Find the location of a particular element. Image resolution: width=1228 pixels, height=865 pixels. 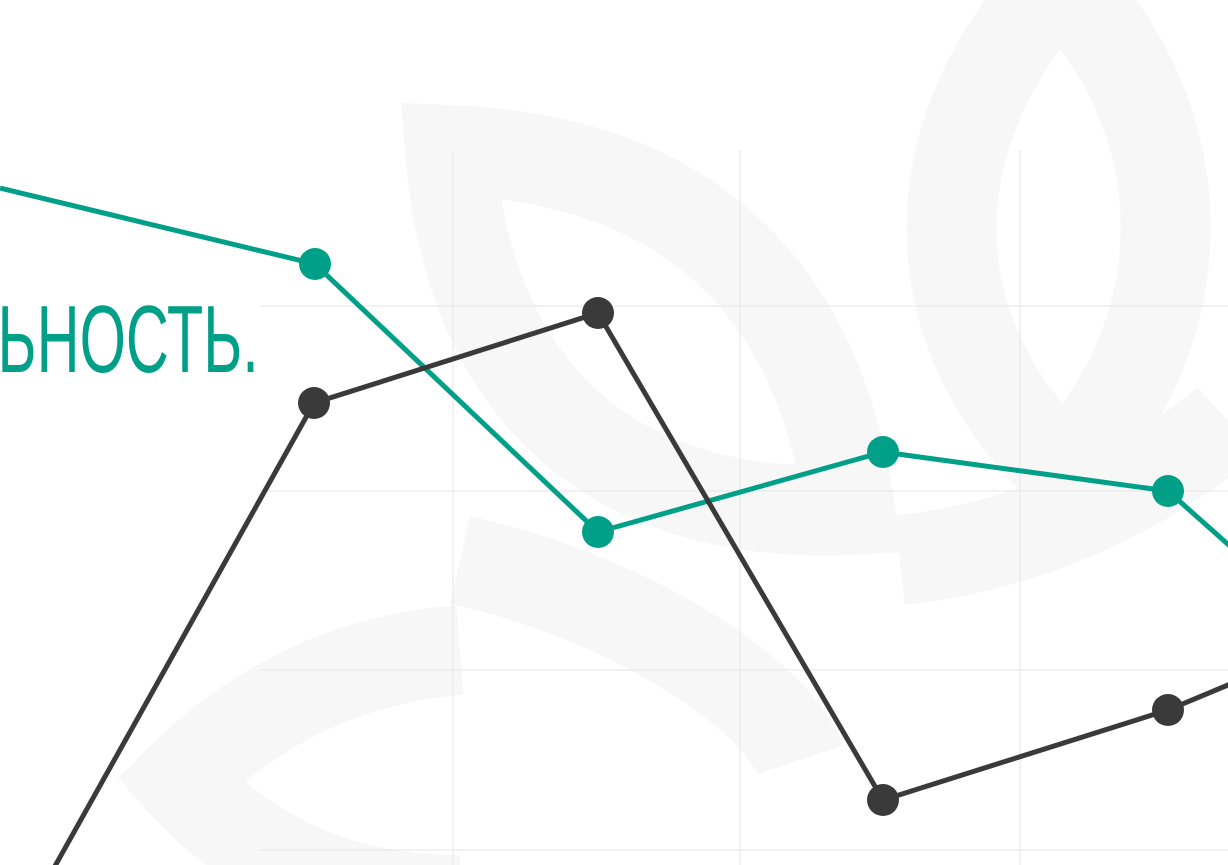

title: ЬНОСТЬ. is located at coordinates (129, 338).